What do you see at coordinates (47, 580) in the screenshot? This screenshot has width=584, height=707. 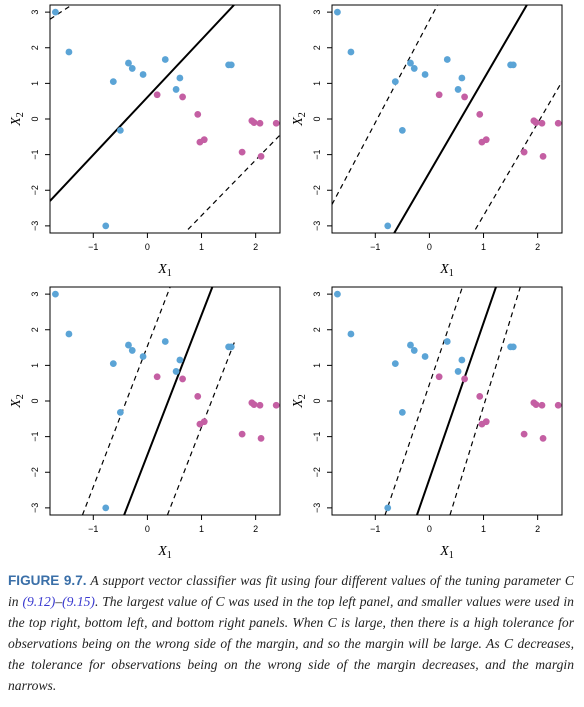 I see `caption-label: FIGURE 9.7.` at bounding box center [47, 580].